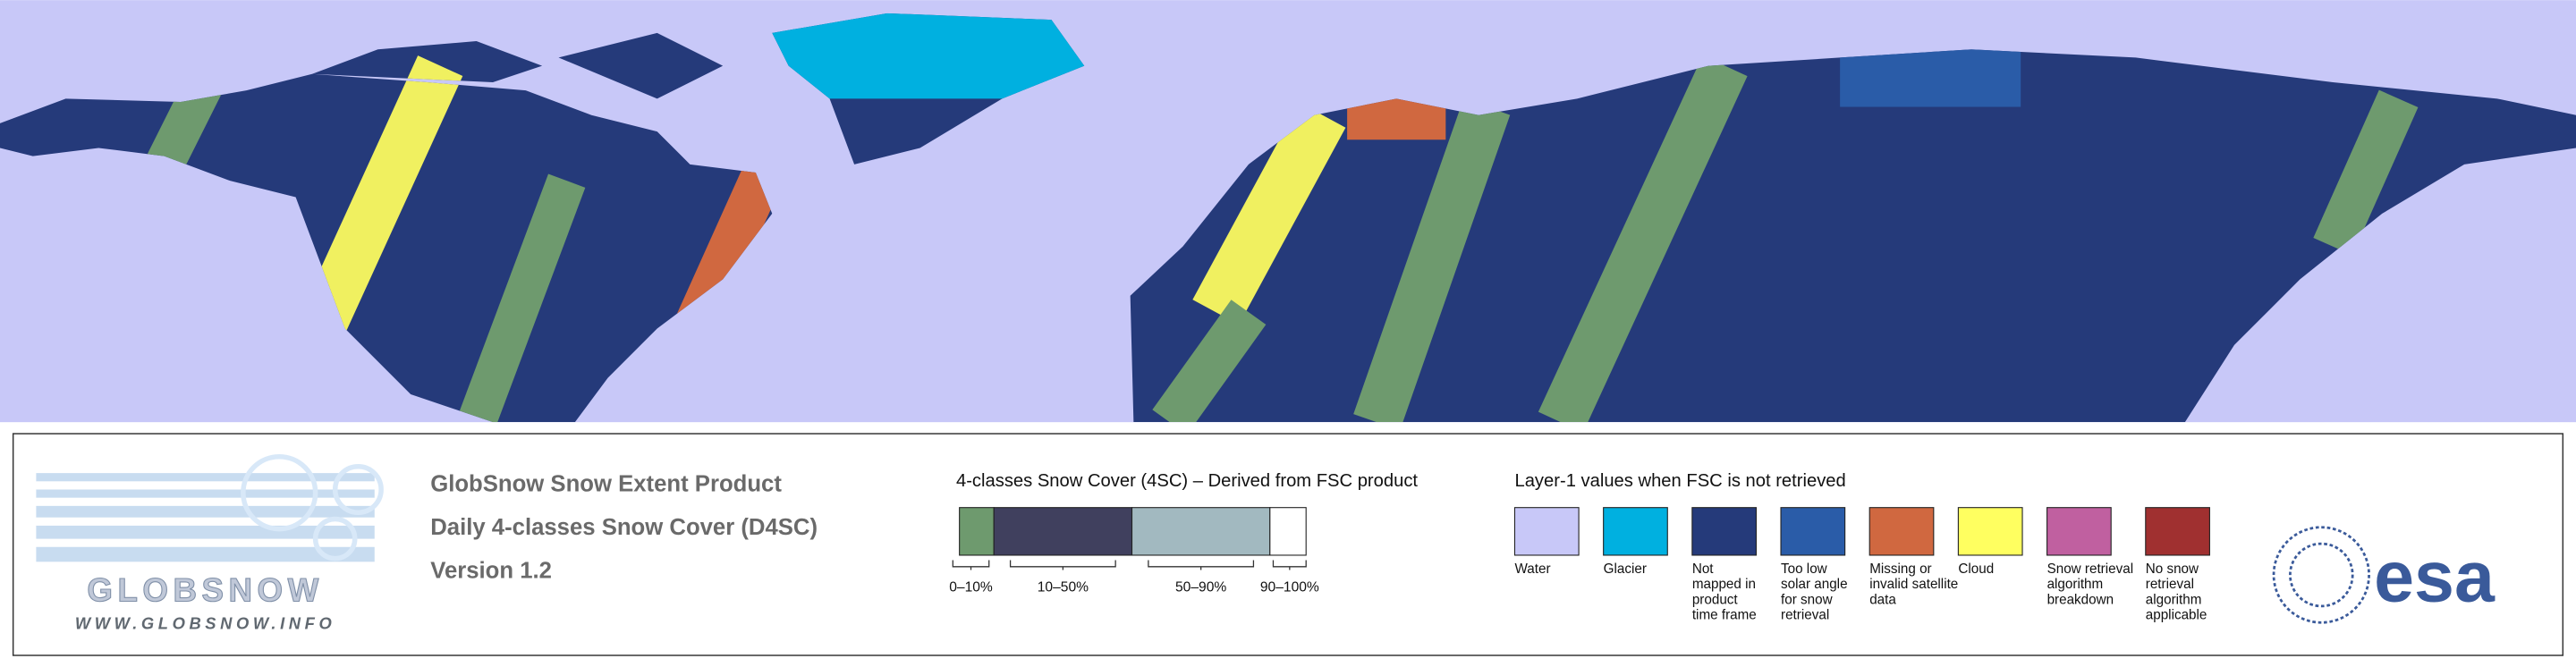 The image size is (2576, 667). I want to click on layer1-label: for snow, so click(1807, 600).